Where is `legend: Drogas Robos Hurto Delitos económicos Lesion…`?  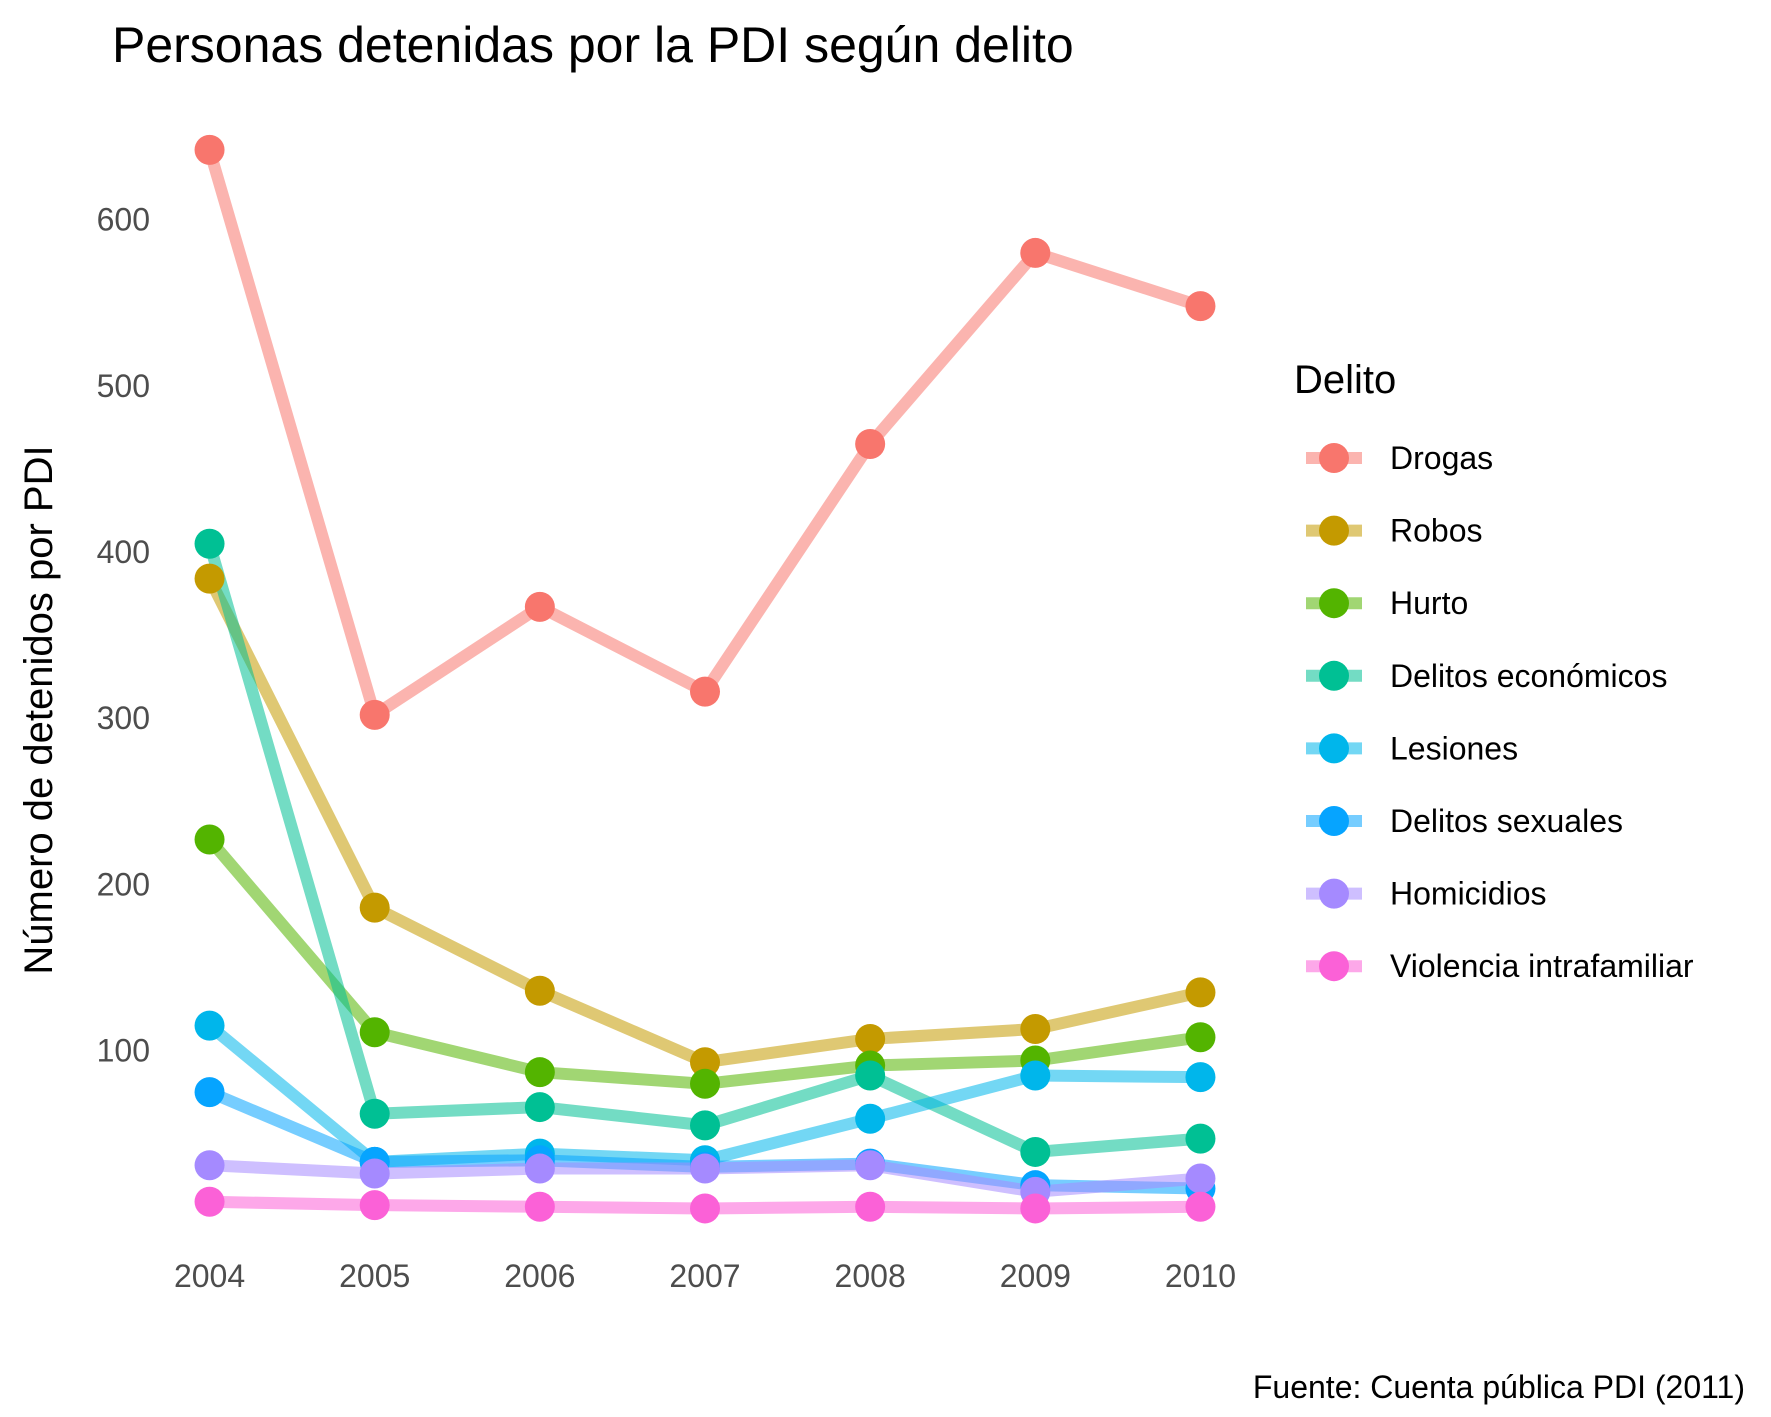 legend: Drogas Robos Hurto Delitos económicos Lesion… is located at coordinates (1500, 712).